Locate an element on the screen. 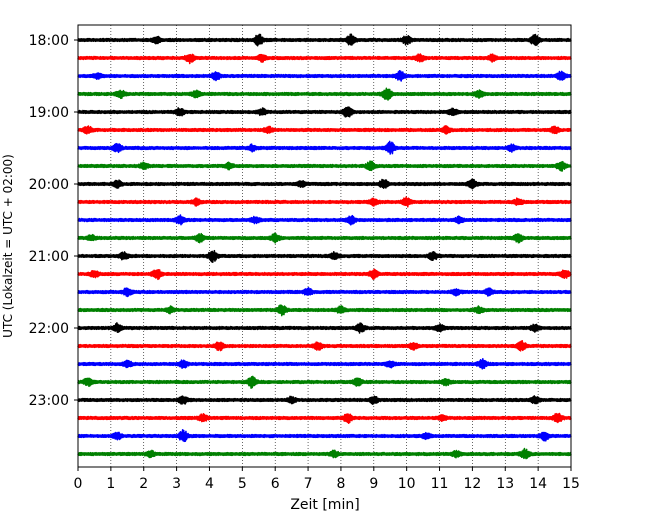 Image resolution: width=650 pixels, height=520 pixels. y-axis: 18:00 19:00 20:00 21:00 22:00 23:00 is located at coordinates (53, 221).